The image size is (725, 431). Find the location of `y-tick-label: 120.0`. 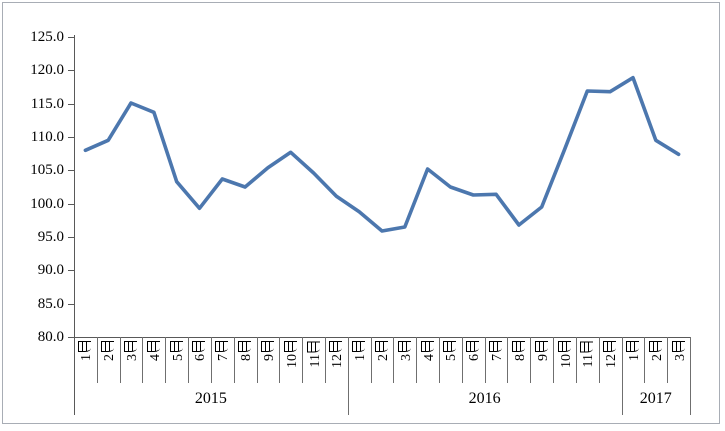

y-tick-label: 120.0 is located at coordinates (47, 70).